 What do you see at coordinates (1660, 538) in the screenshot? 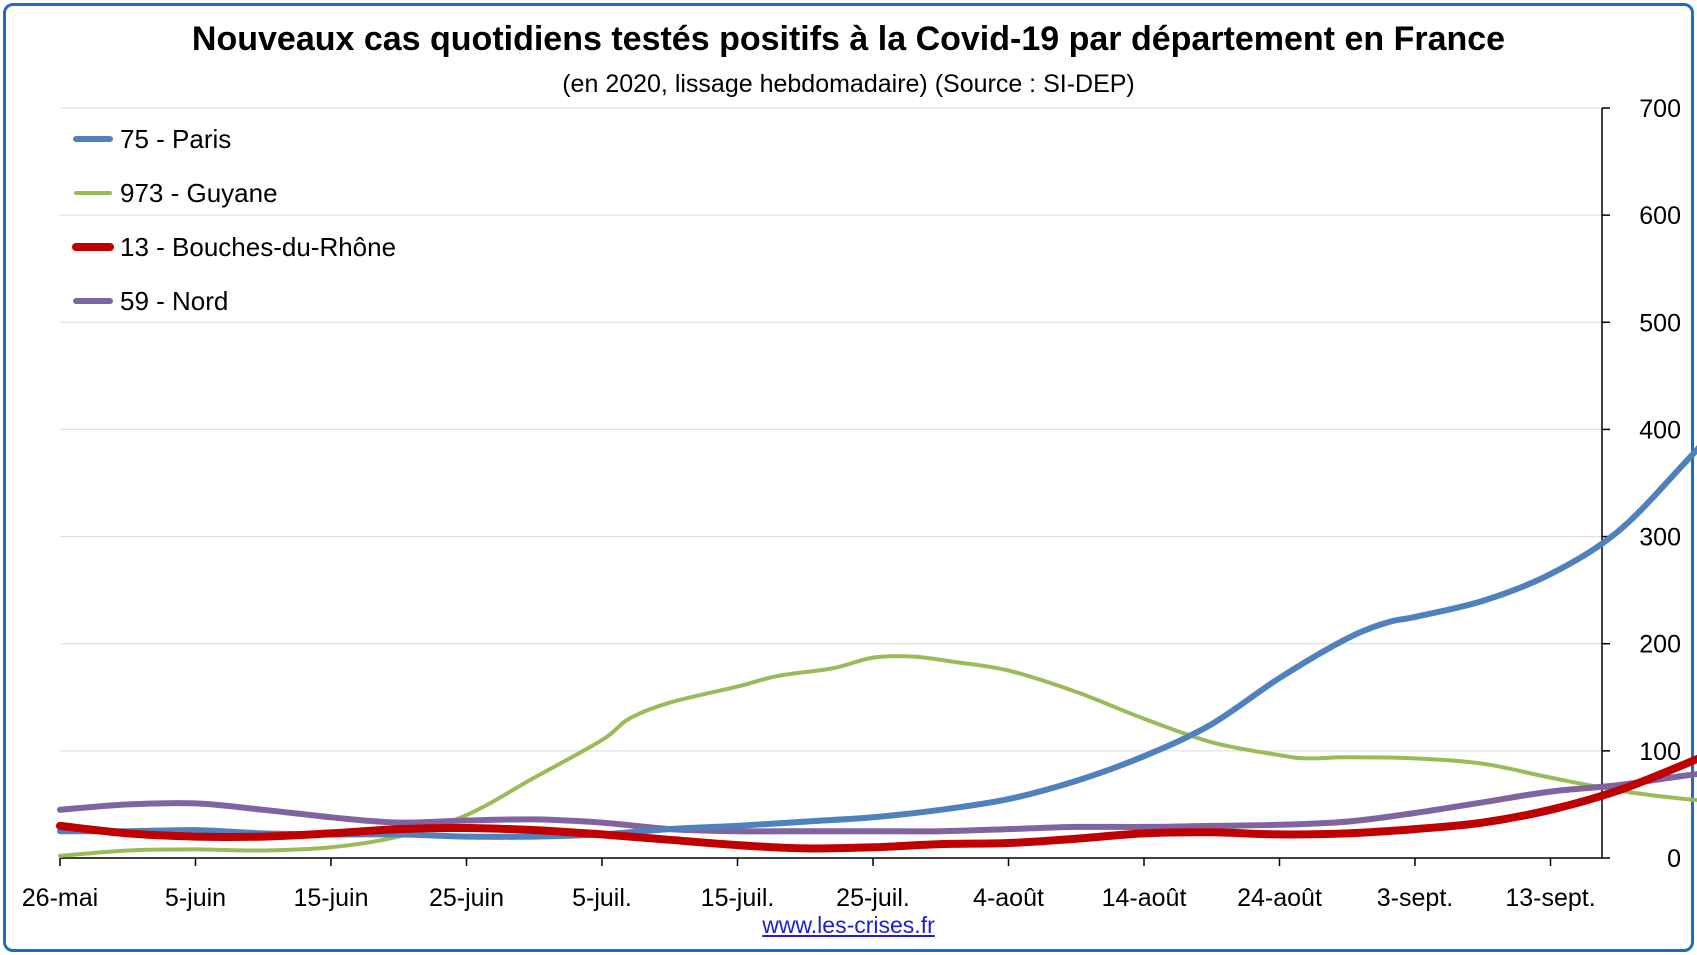
I see `y-tick-label: 300` at bounding box center [1660, 538].